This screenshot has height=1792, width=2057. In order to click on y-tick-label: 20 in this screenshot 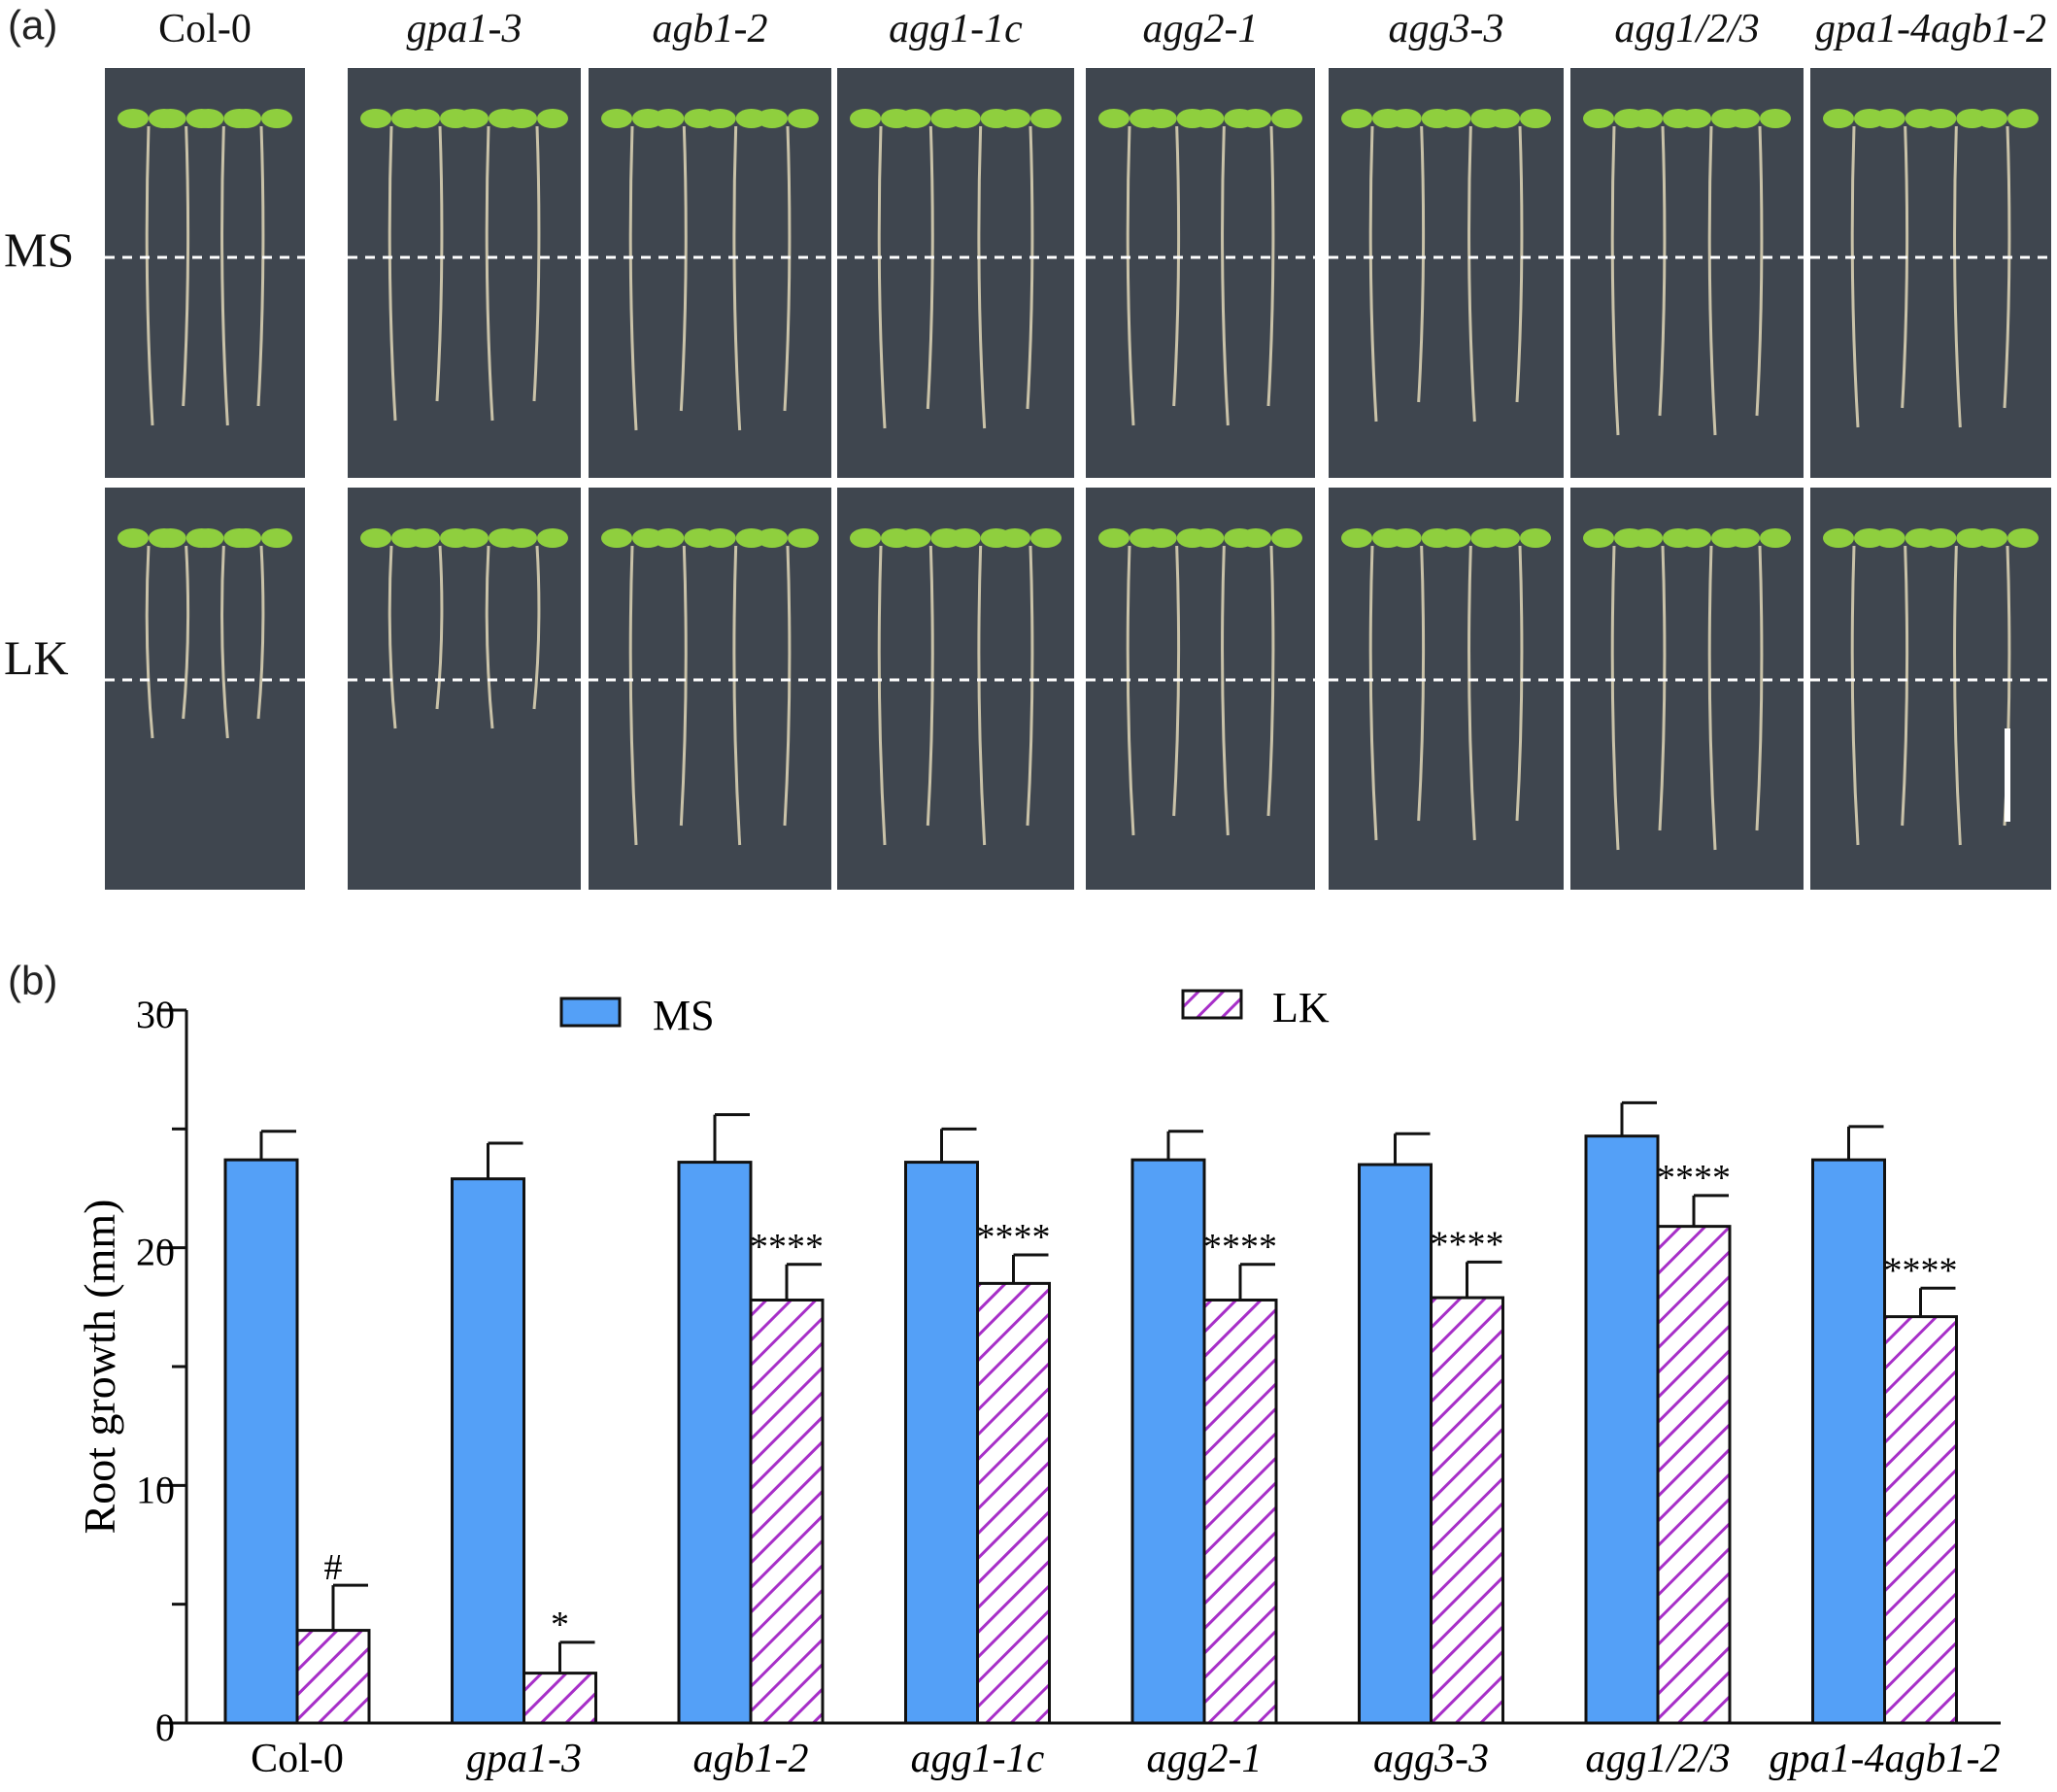, I will do `click(155, 1252)`.